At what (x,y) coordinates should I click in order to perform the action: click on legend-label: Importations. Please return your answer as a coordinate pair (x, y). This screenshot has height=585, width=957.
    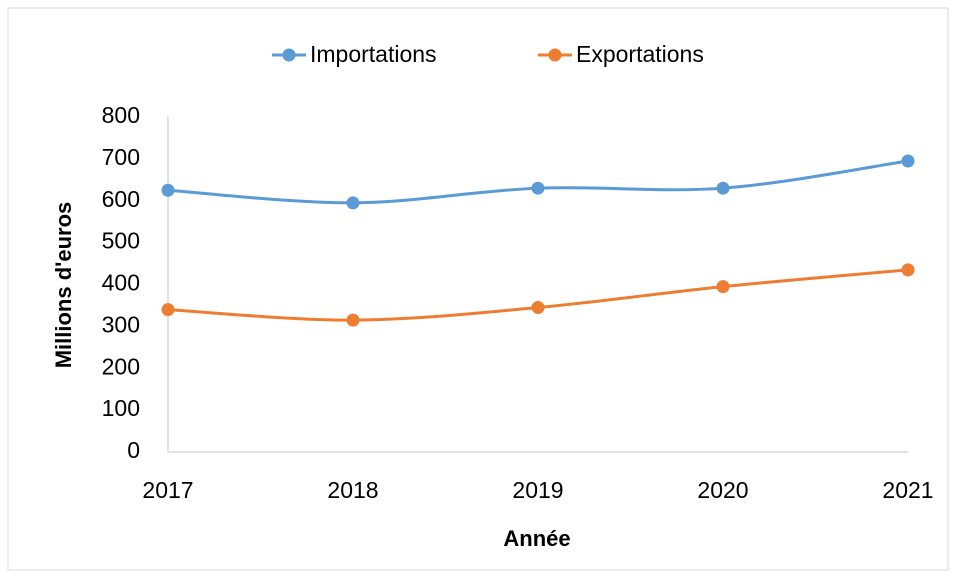
    Looking at the image, I should click on (373, 54).